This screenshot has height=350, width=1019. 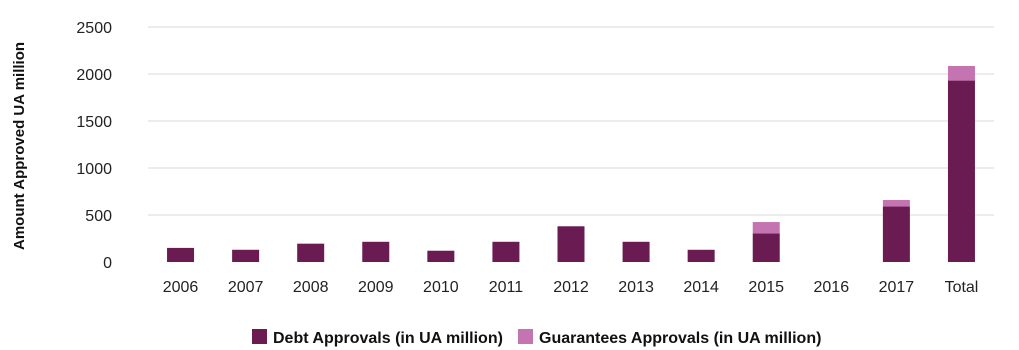 I want to click on x-tick-label: 2017, so click(x=897, y=287).